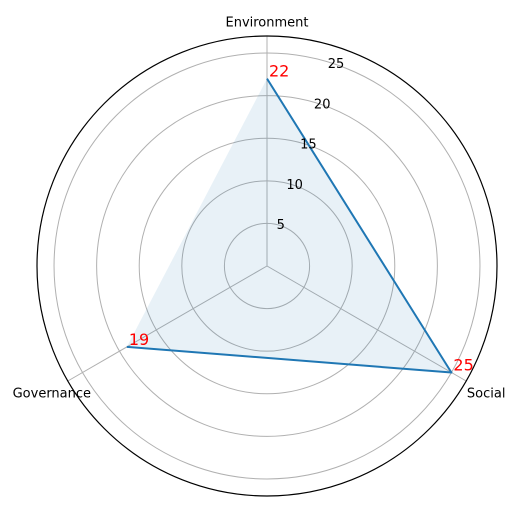 The height and width of the screenshot is (505, 513). What do you see at coordinates (281, 225) in the screenshot?
I see `radial-tick-label: 5` at bounding box center [281, 225].